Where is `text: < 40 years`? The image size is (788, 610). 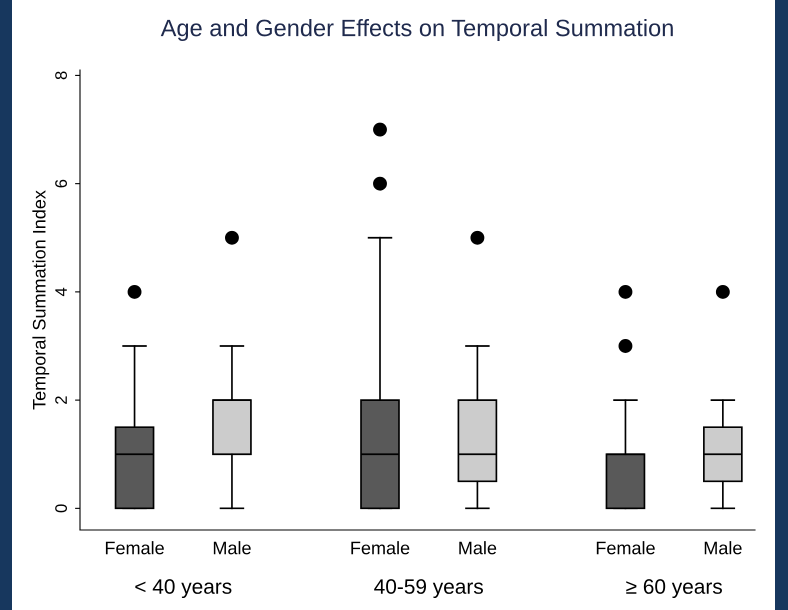
text: < 40 years is located at coordinates (183, 588).